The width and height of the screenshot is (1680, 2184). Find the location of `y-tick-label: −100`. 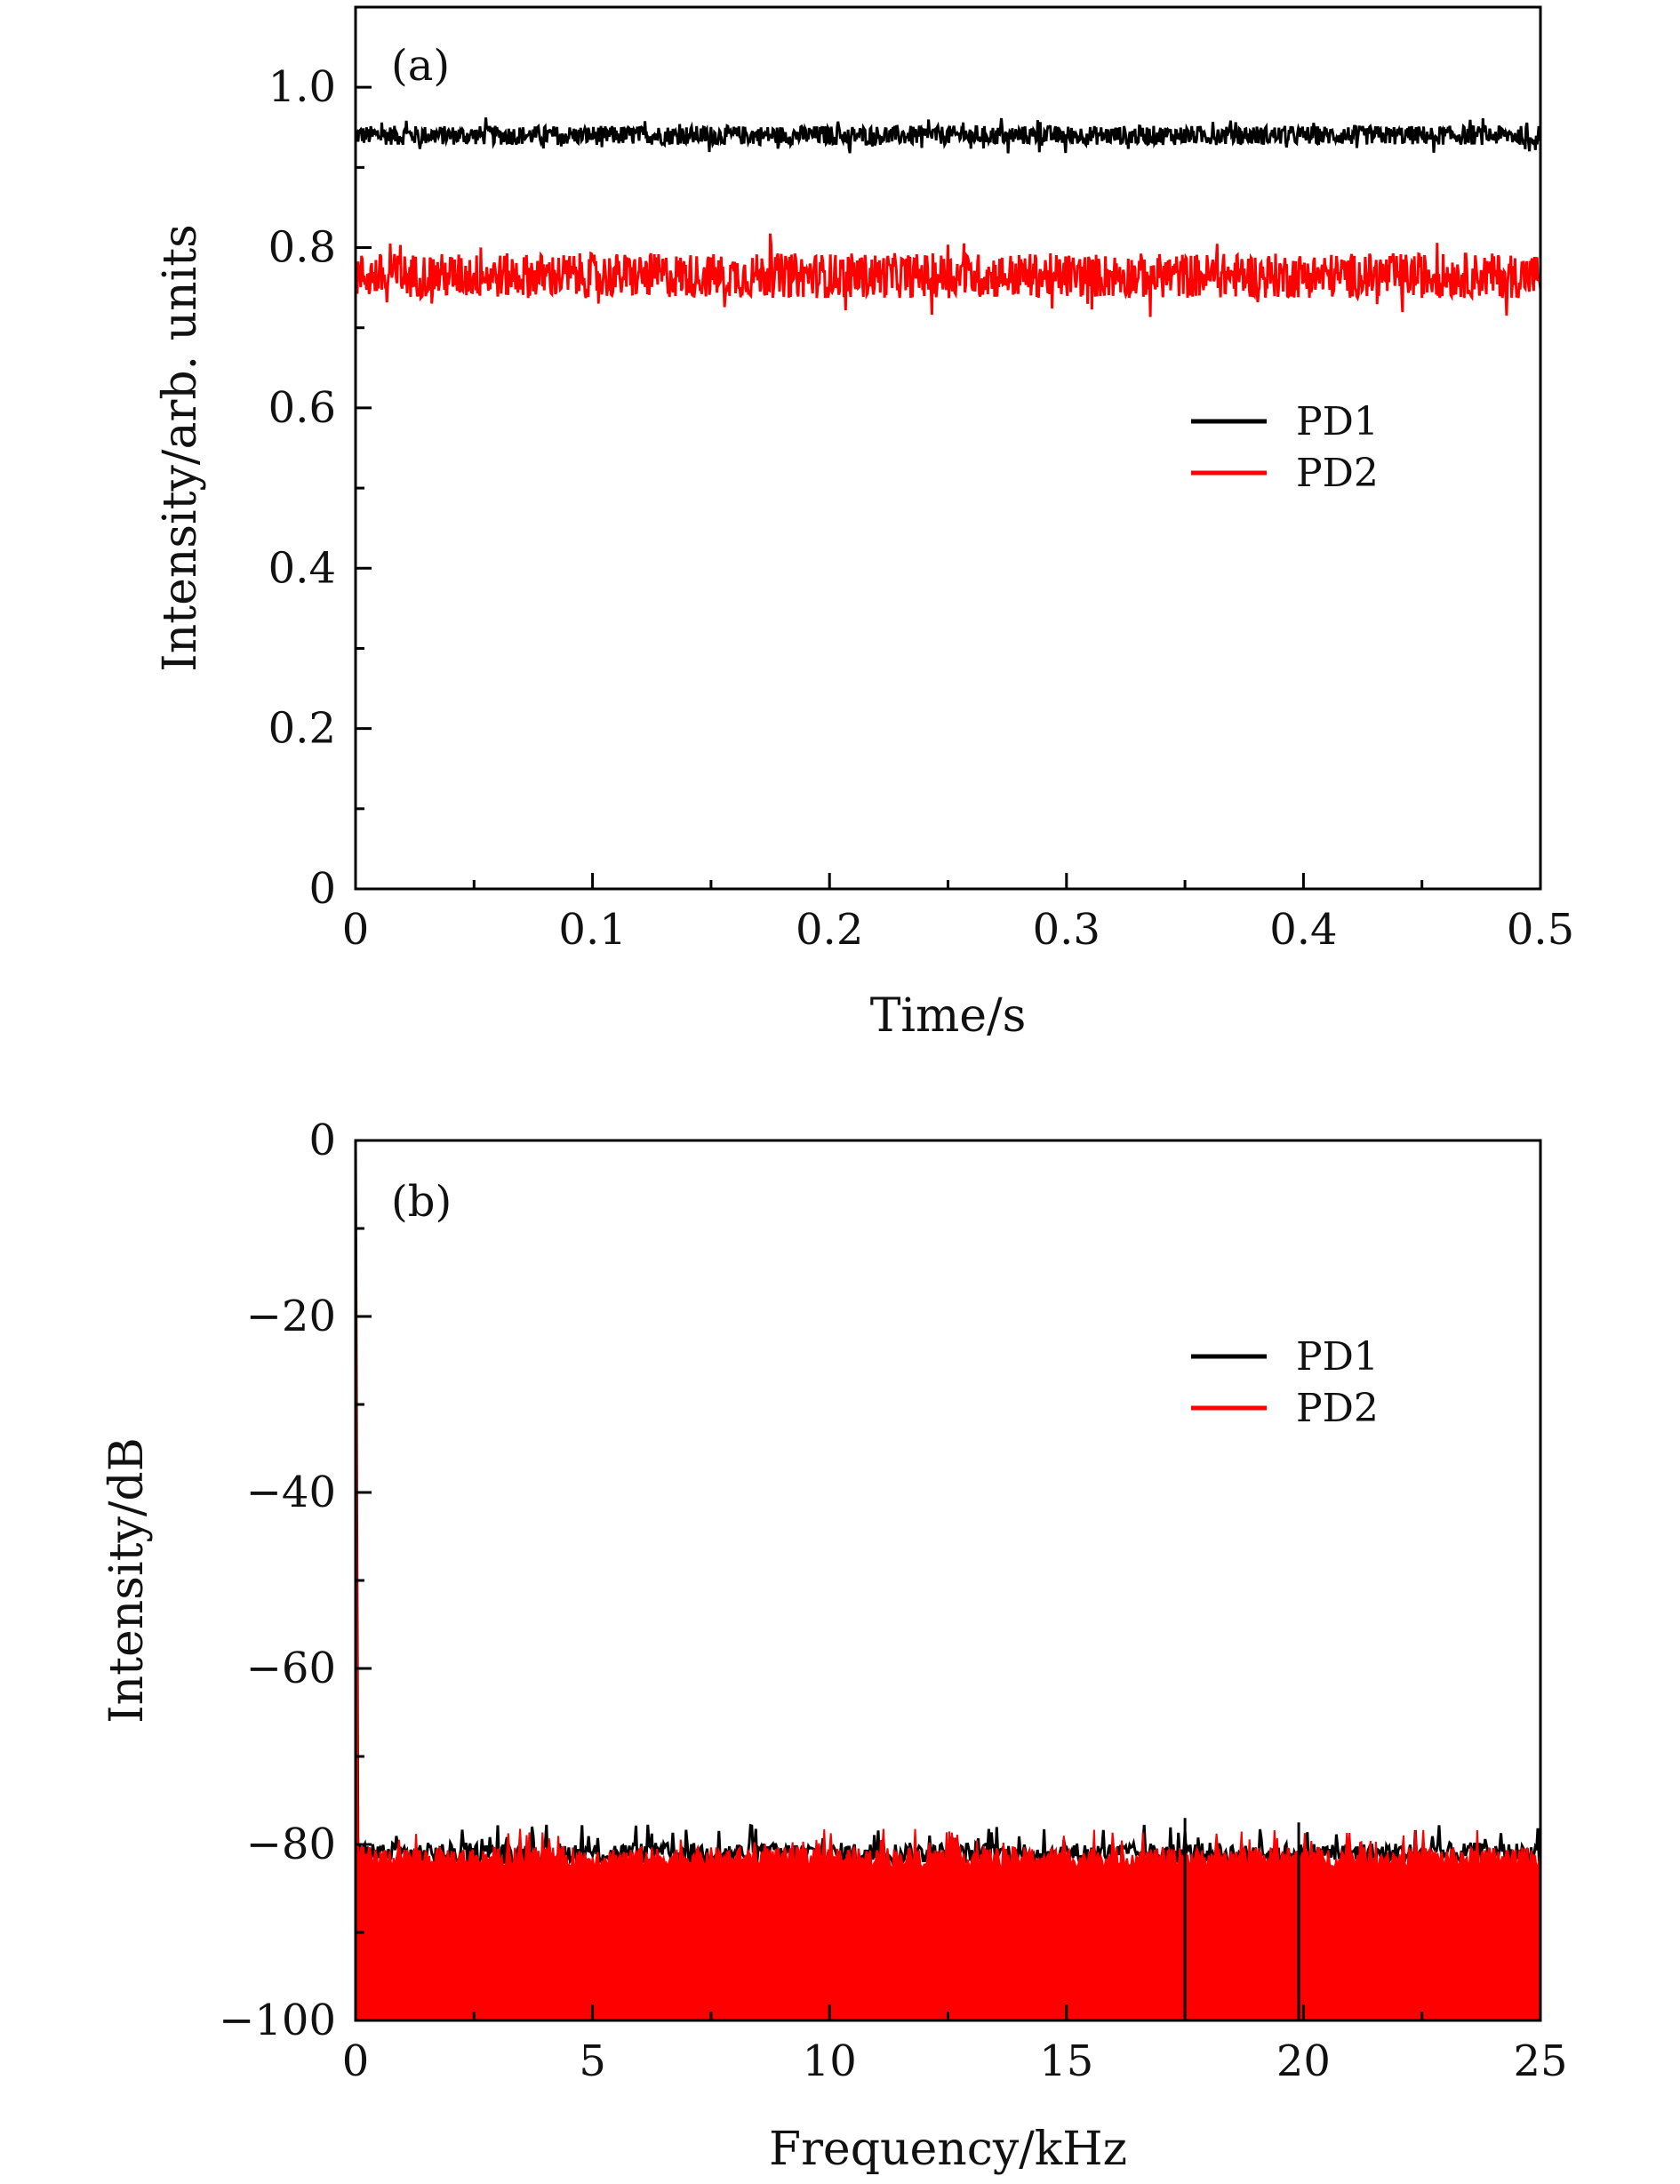

y-tick-label: −100 is located at coordinates (277, 2020).